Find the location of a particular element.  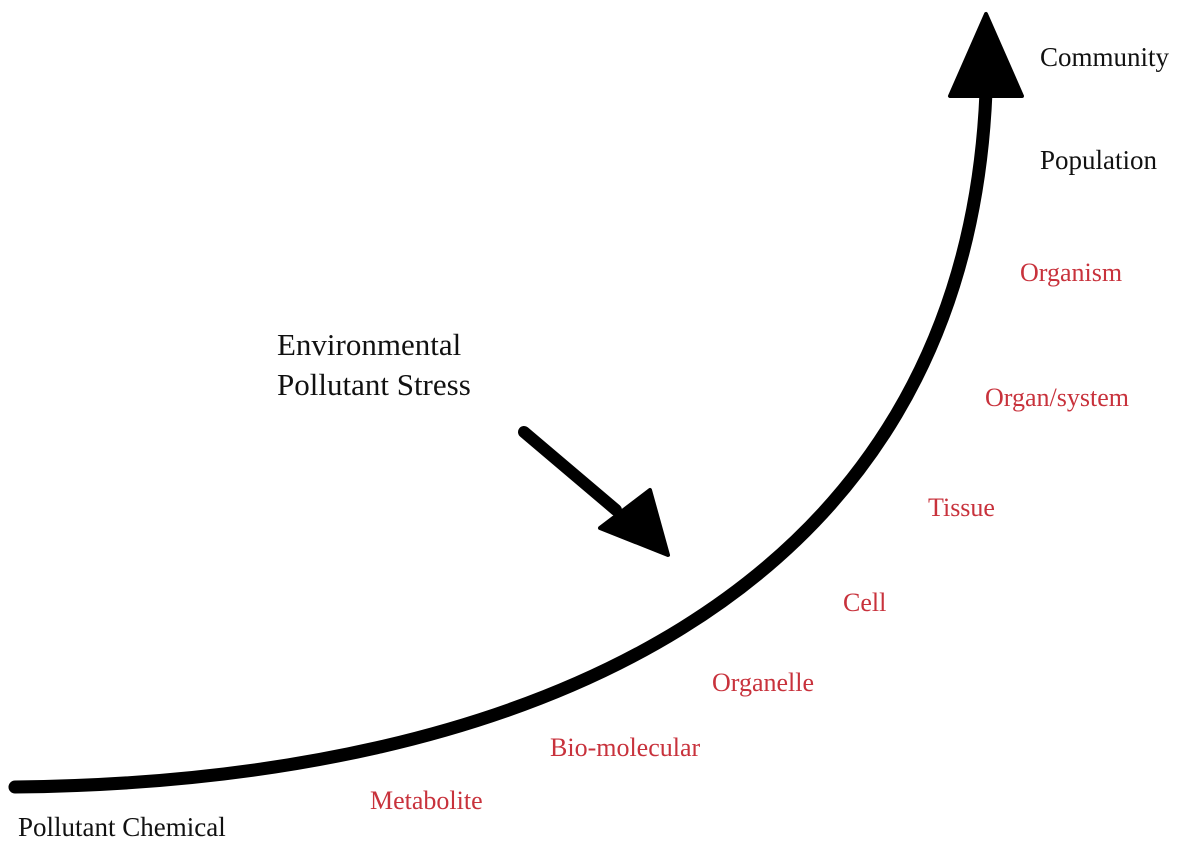

start-label: Pollutant Chemical is located at coordinates (122, 827).